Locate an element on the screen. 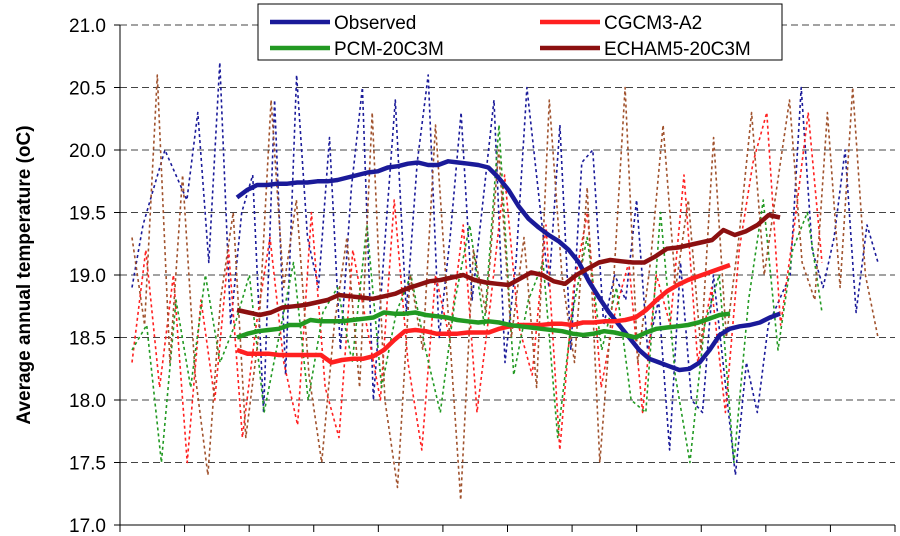 The image size is (900, 536). legend-label-observed: Observed is located at coordinates (375, 23).